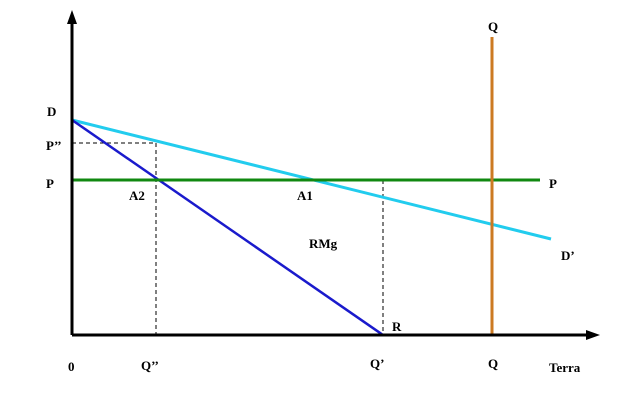 This screenshot has height=420, width=636. Describe the element at coordinates (72, 17) in the screenshot. I see `y-axis-arrow` at that location.